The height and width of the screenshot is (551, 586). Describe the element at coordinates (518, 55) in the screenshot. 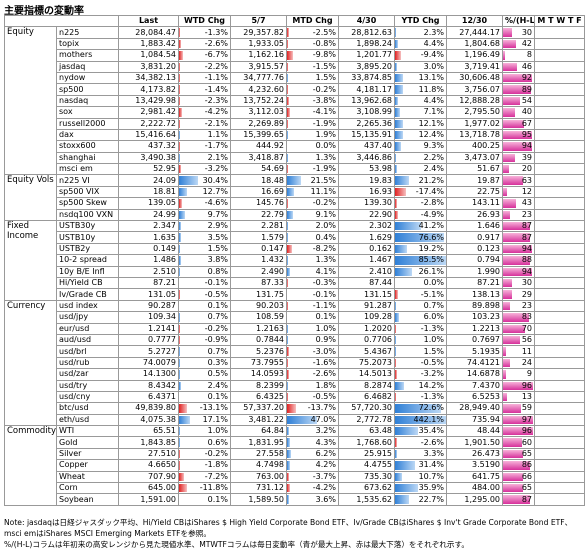

I see `range-cell: 8` at that location.